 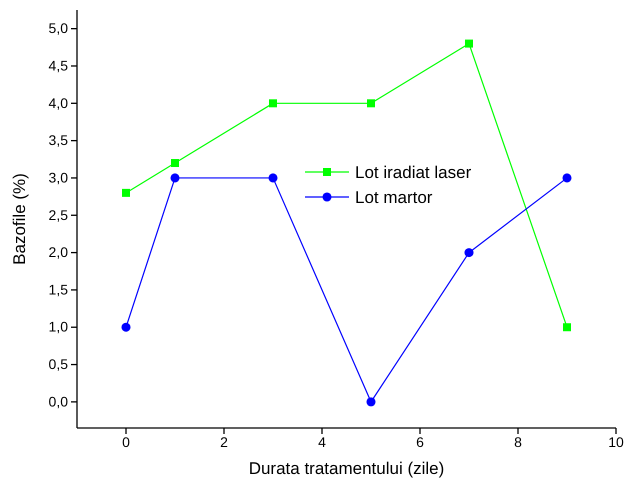 I want to click on x-tick-label: 4, so click(x=322, y=442).